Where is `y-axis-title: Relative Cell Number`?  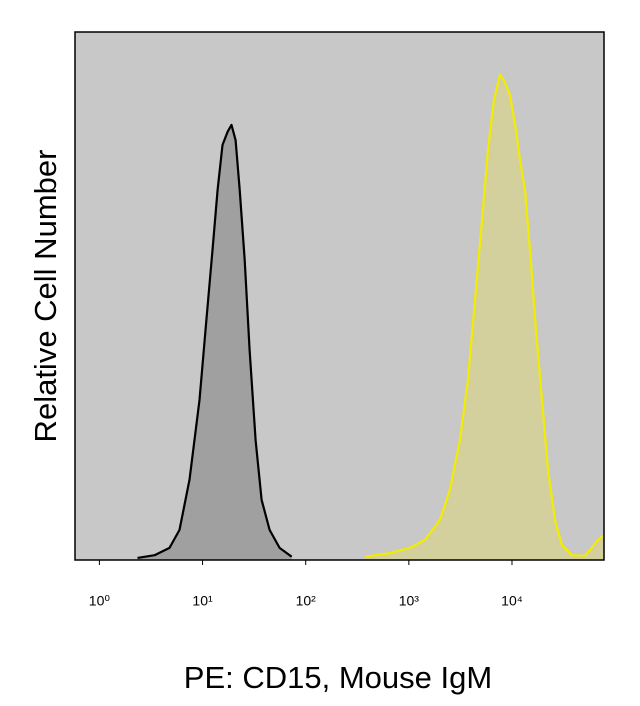 y-axis-title: Relative Cell Number is located at coordinates (45, 296).